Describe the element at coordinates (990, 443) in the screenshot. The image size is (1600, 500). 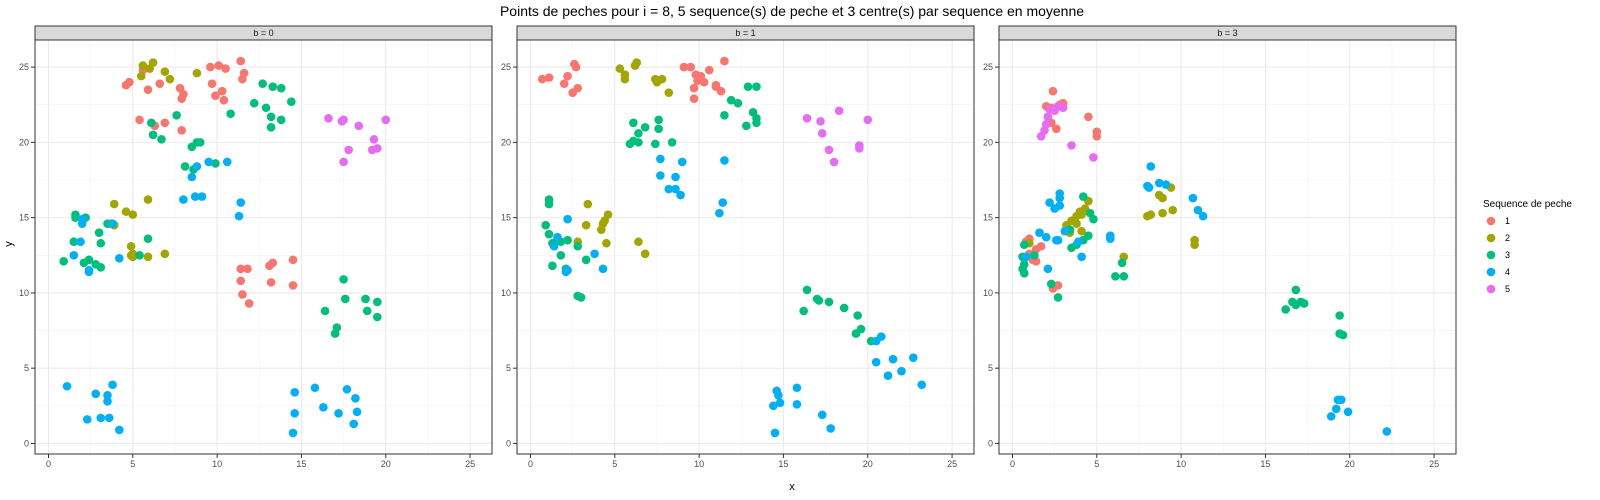
I see `y-tick-label: 0` at that location.